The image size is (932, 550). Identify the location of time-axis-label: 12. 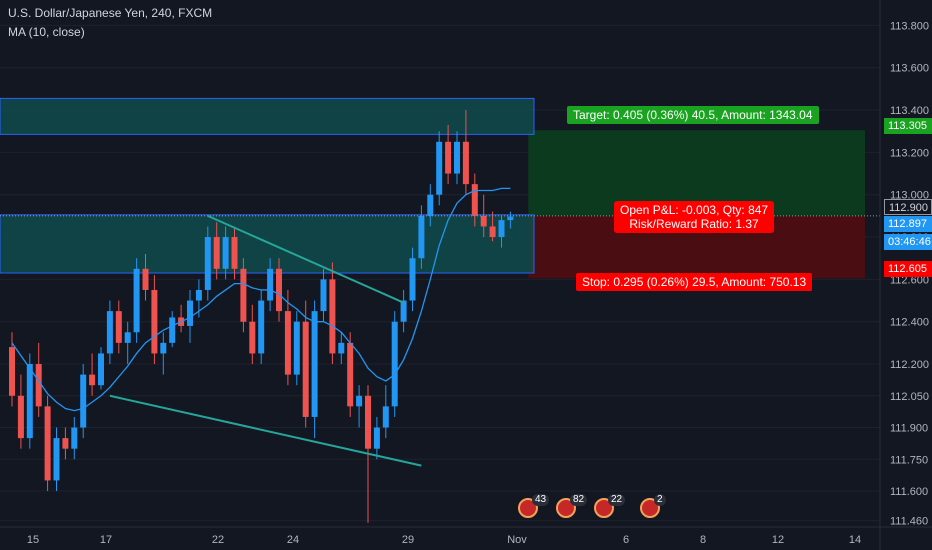
(778, 540).